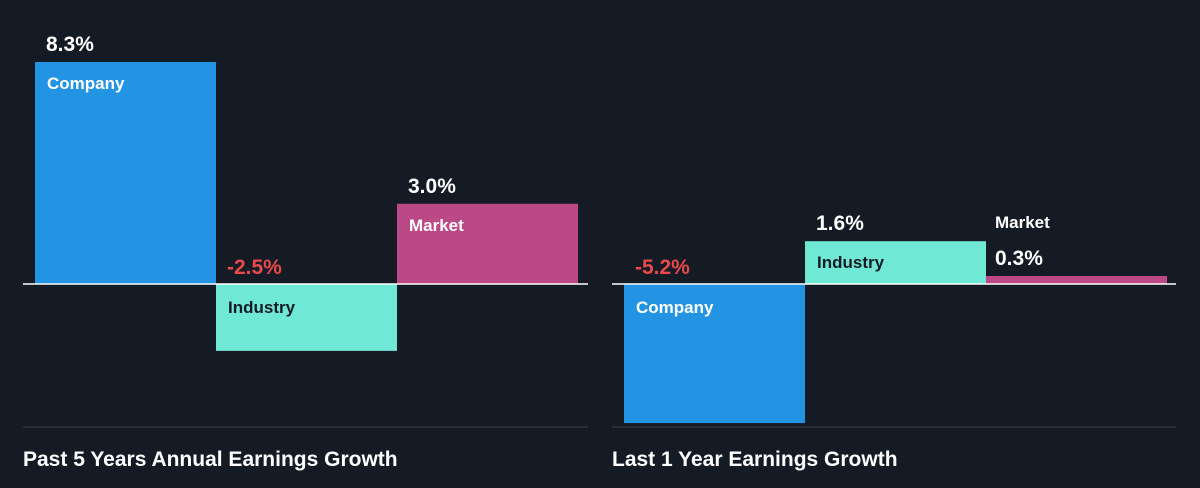 The image size is (1200, 488). I want to click on value-label-industry: -2.5%, so click(254, 267).